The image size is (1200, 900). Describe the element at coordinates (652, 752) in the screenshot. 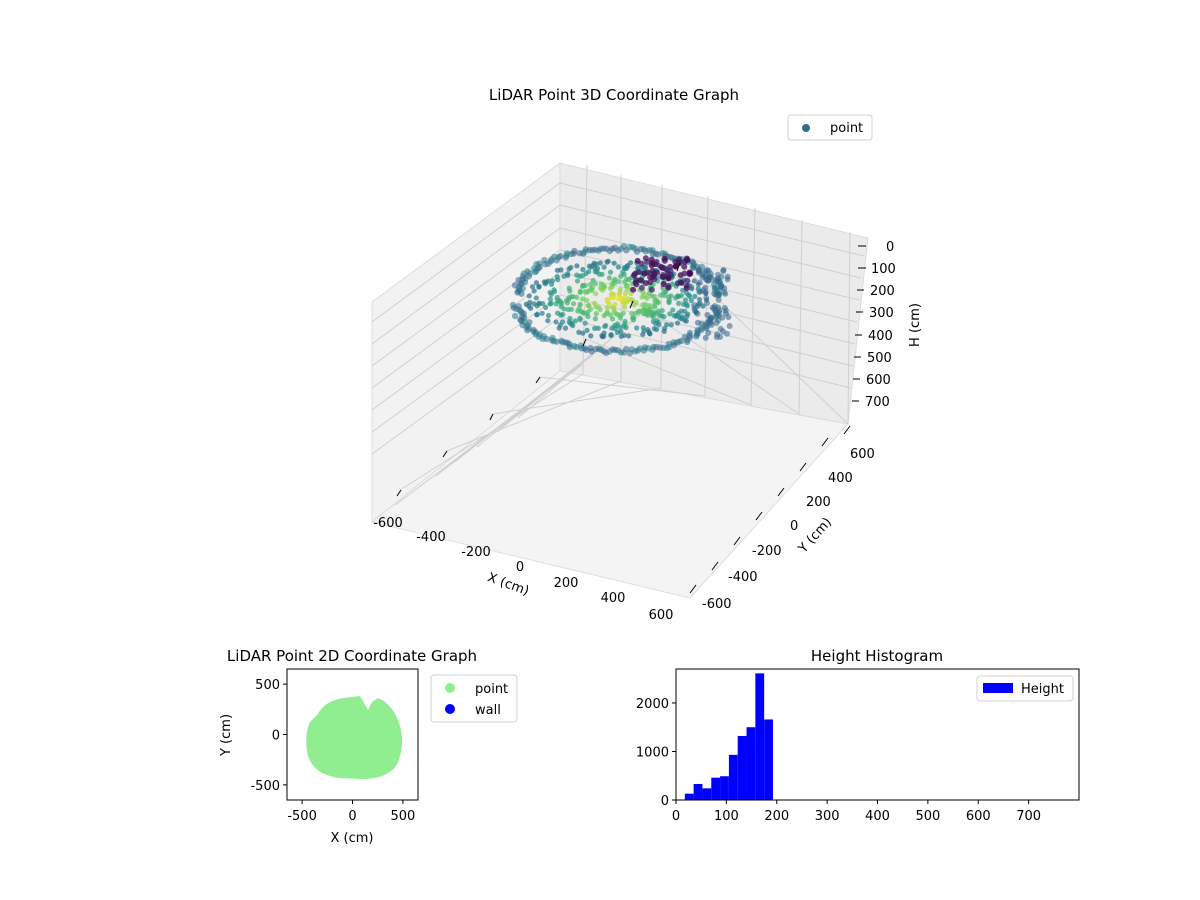

I see `histogram-y-tick-1: 1000` at that location.